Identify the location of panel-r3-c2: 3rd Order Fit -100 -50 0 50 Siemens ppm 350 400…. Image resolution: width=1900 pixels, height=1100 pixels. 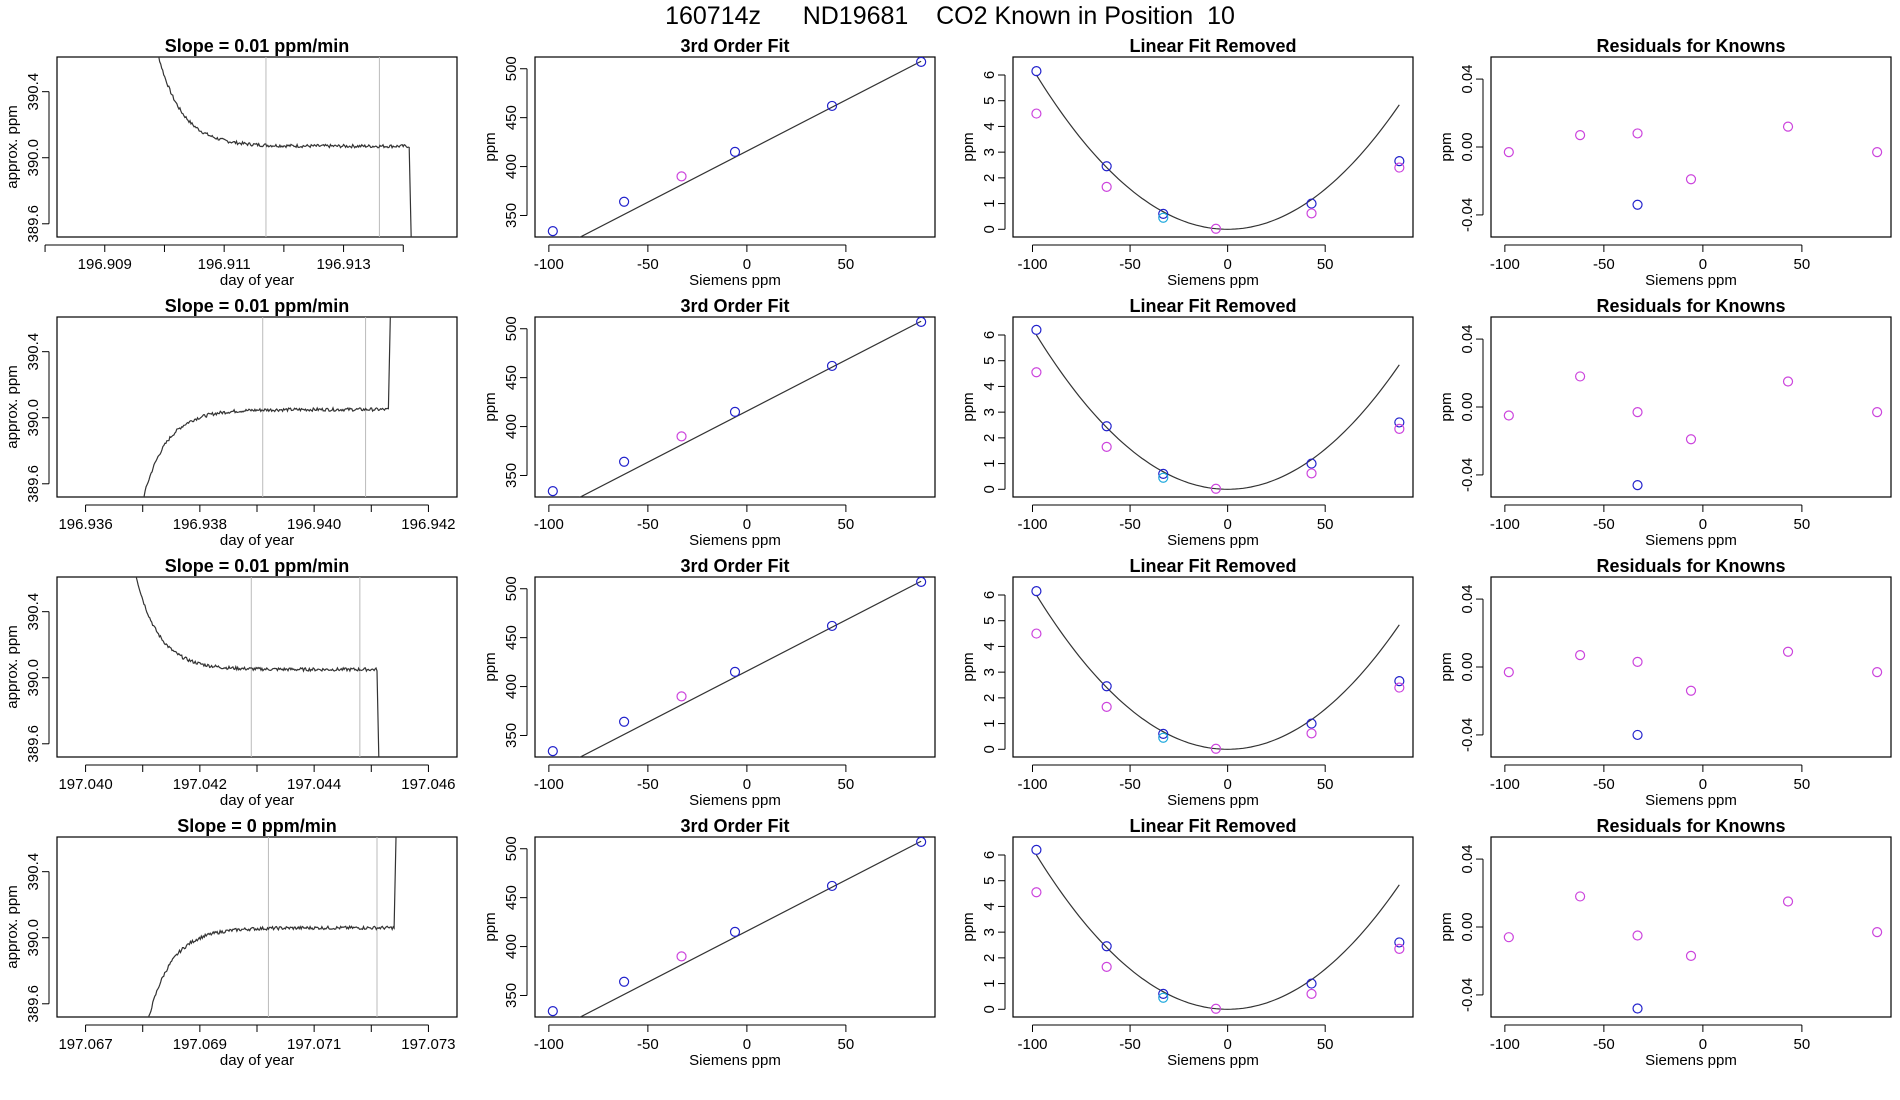
(709, 682).